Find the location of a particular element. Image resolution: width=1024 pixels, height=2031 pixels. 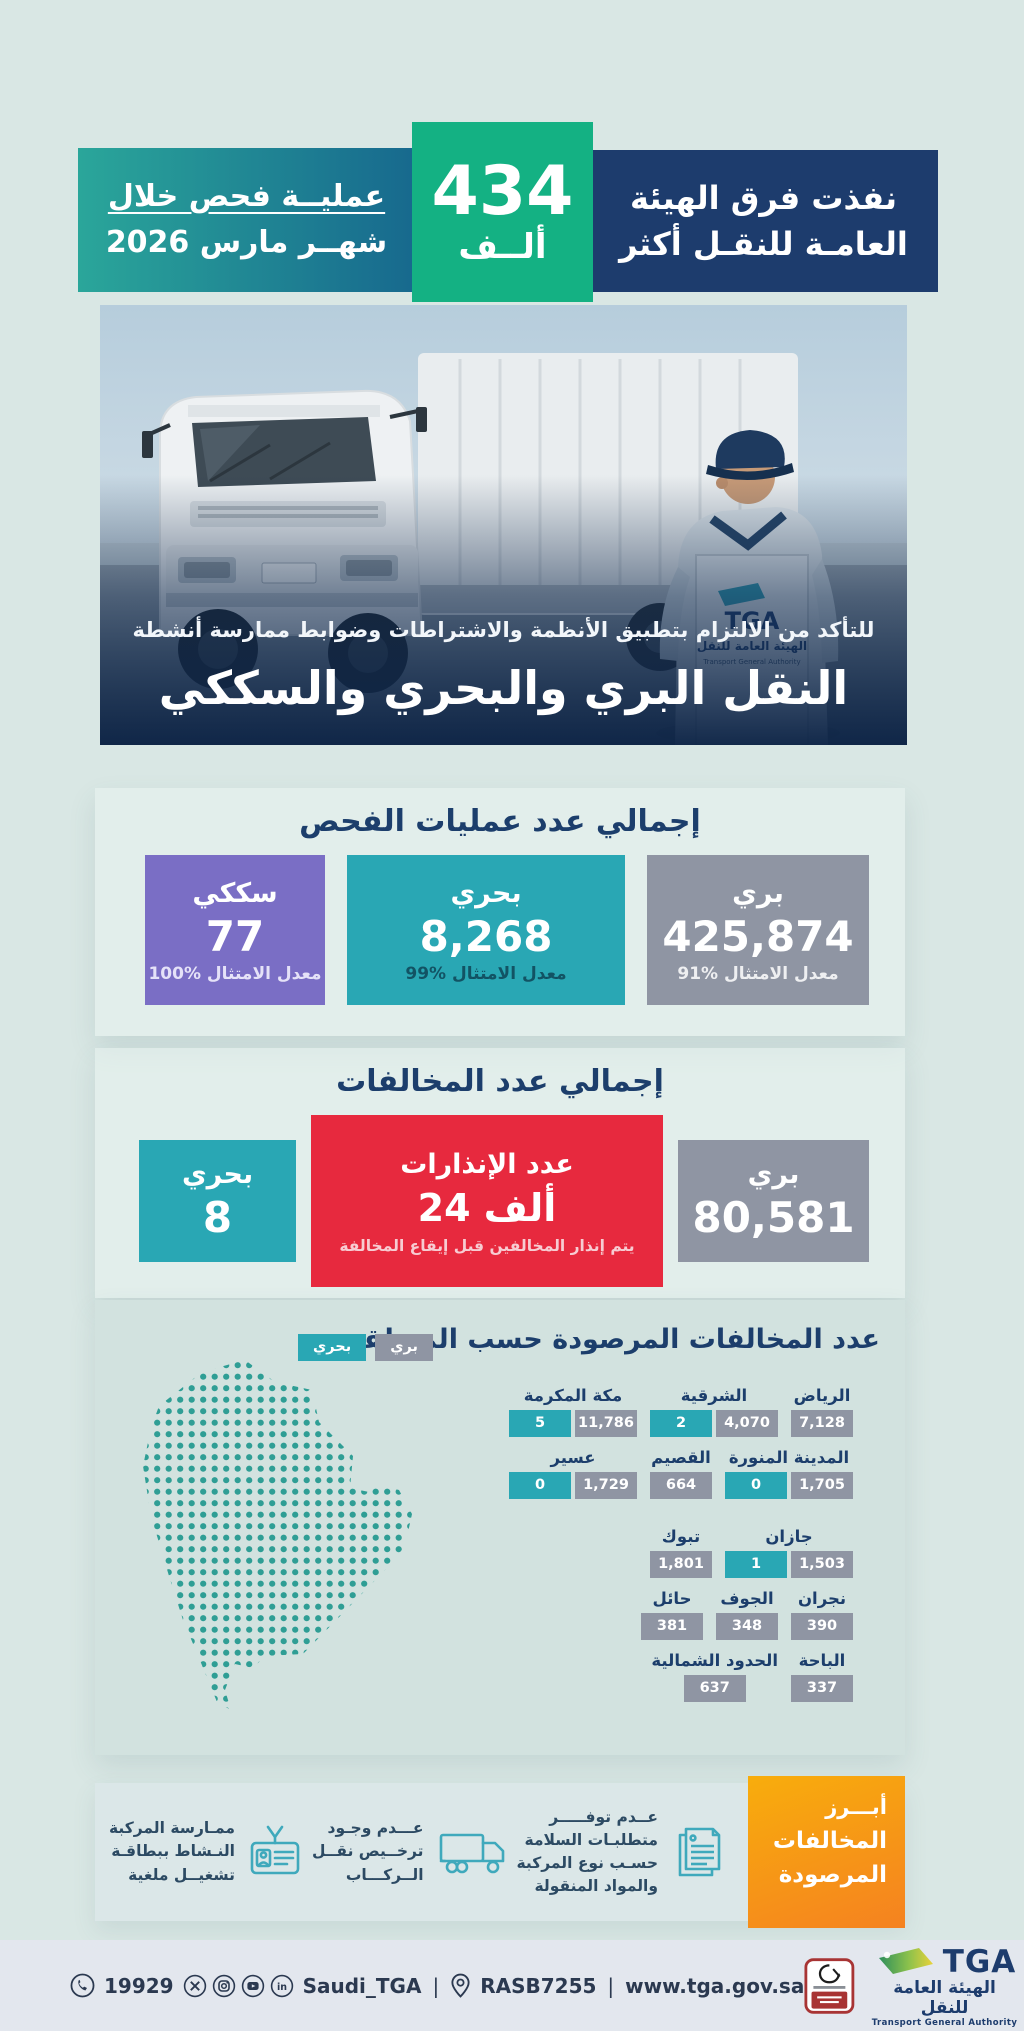

map-title: عدد المخالفات المرصودة حسب المنطقة is located at coordinates (613, 1339).